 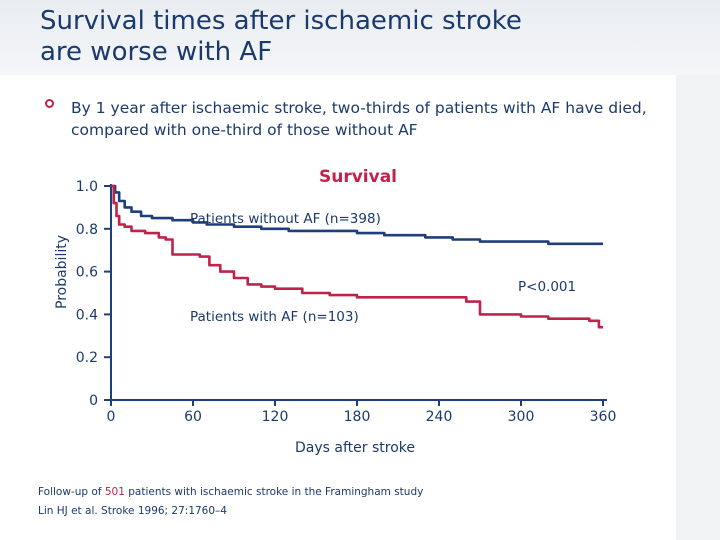 I want to click on title-line-2: are worse with AF, so click(x=156, y=52).